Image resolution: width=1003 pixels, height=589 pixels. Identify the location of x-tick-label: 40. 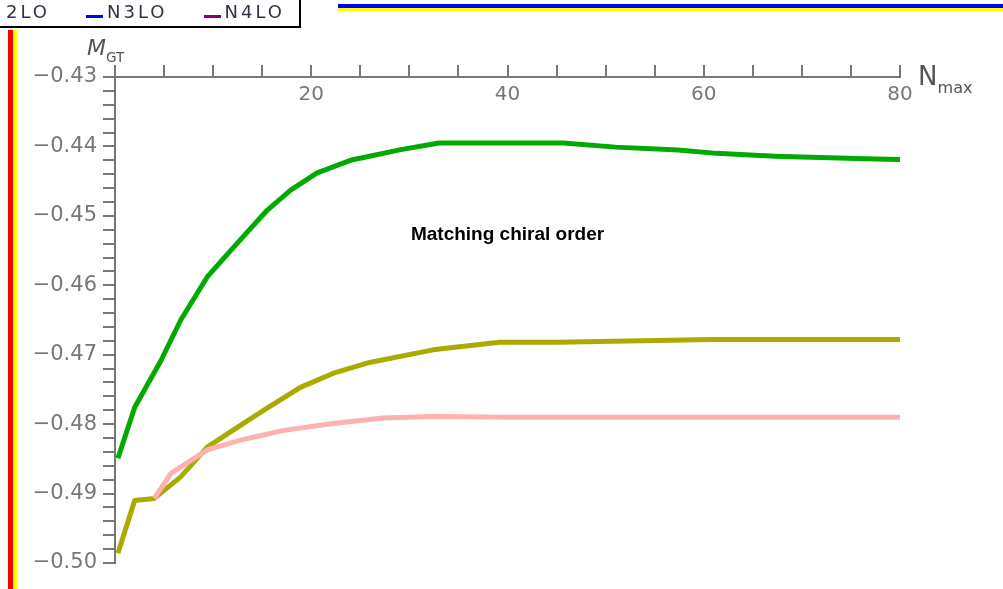
(507, 93).